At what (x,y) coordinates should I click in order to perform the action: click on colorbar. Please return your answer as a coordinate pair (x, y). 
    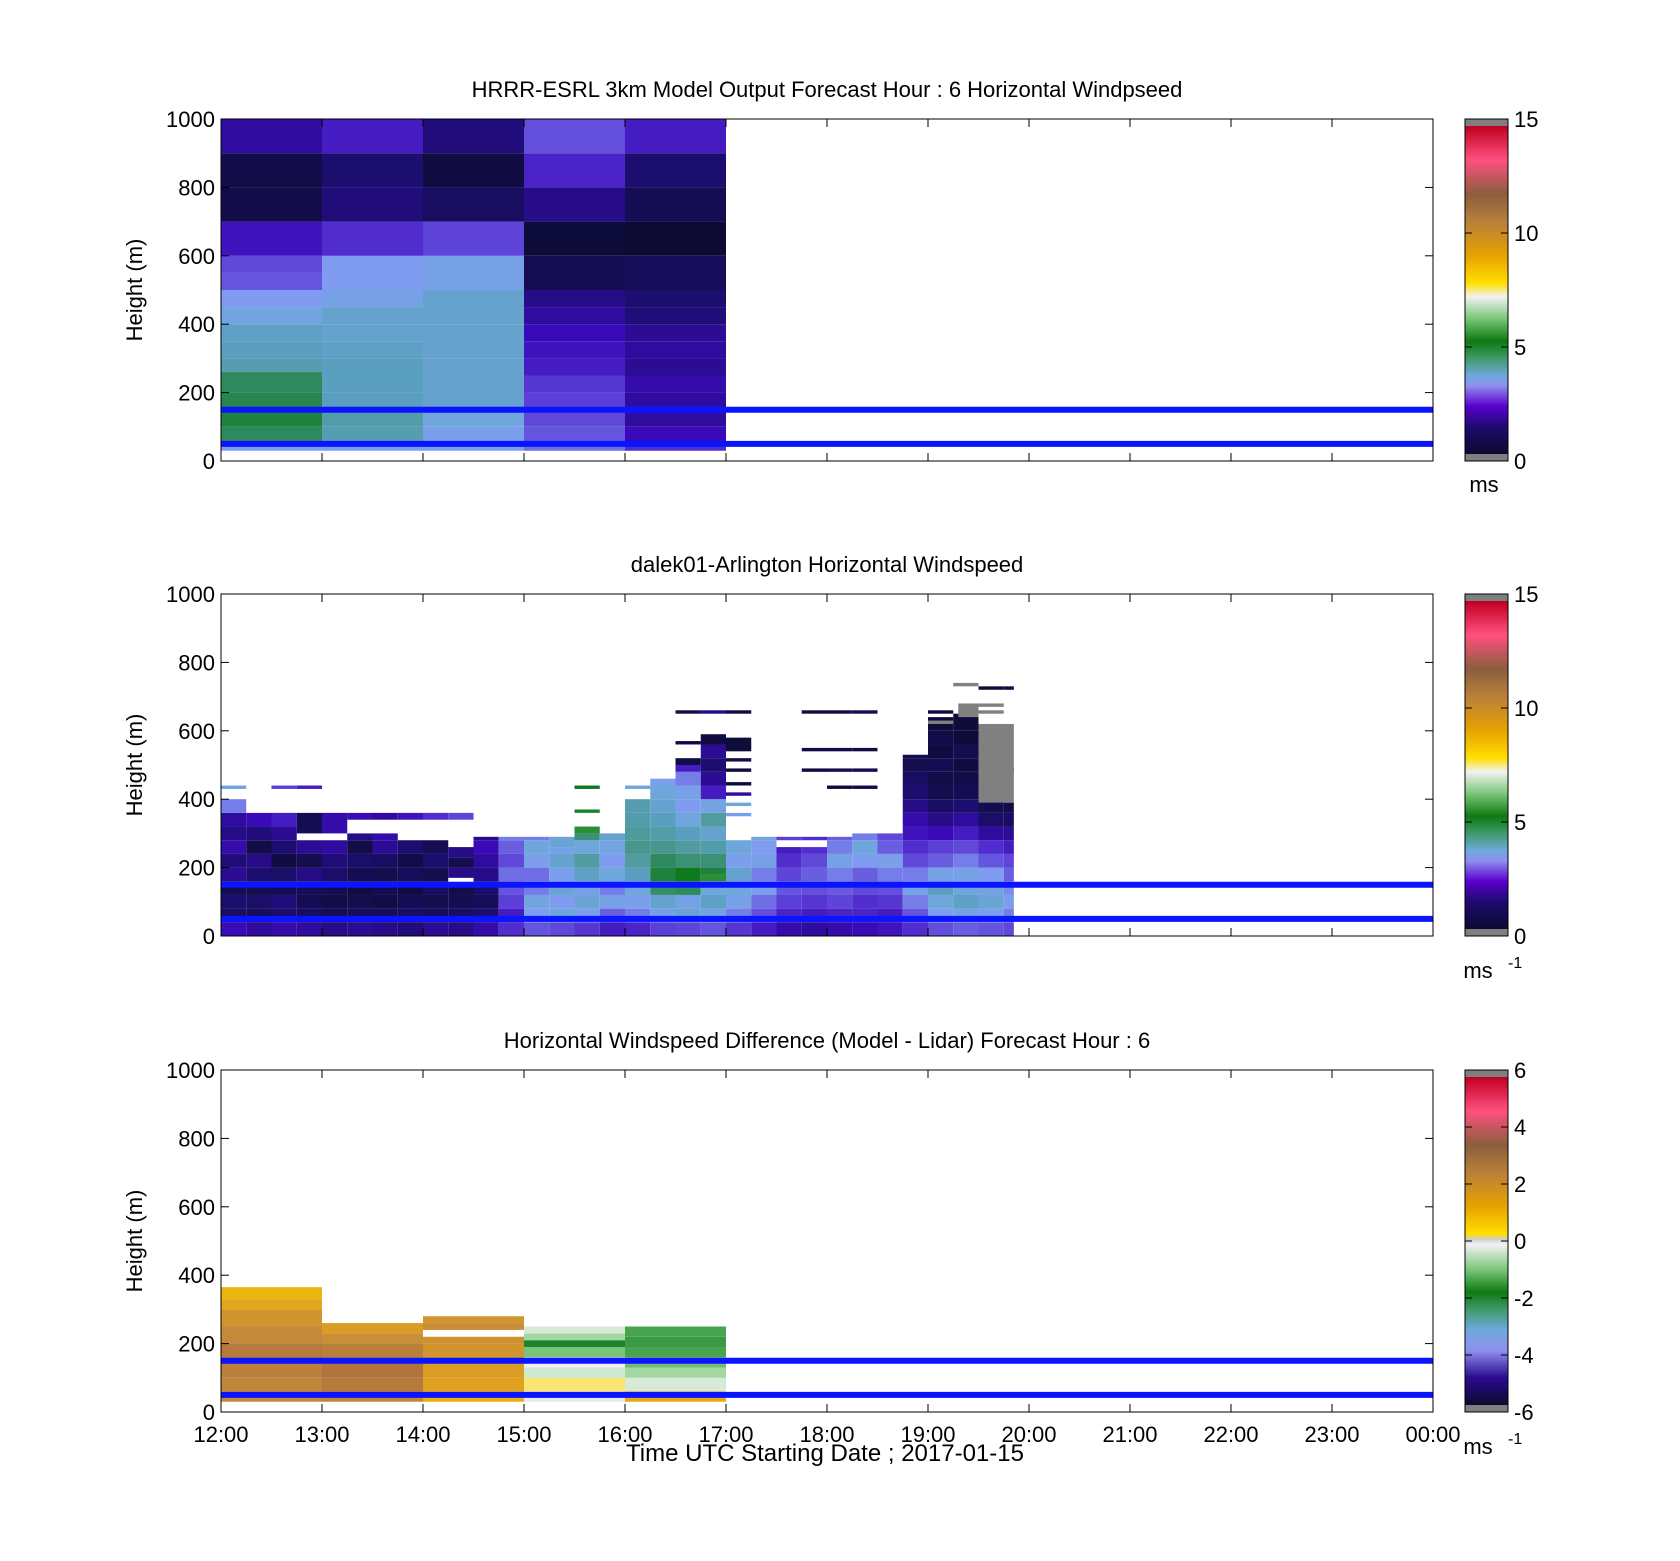
    Looking at the image, I should click on (1486, 1241).